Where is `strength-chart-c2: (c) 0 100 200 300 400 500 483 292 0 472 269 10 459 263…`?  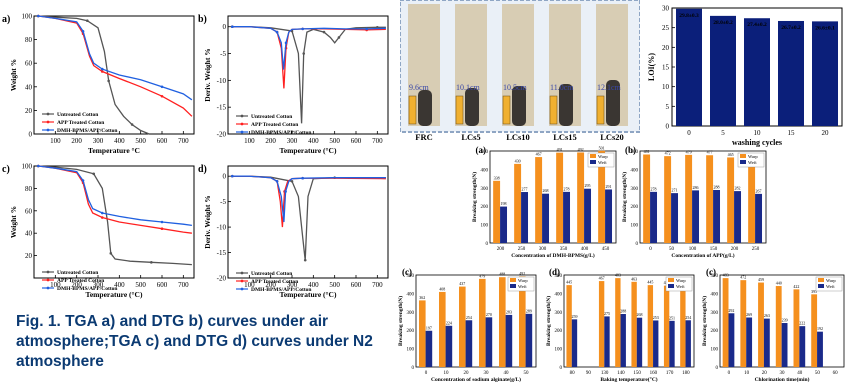
strength-chart-c2: (c) 0 100 200 300 400 500 483 292 0 472 269 10 459 263… is located at coordinates (773, 325).